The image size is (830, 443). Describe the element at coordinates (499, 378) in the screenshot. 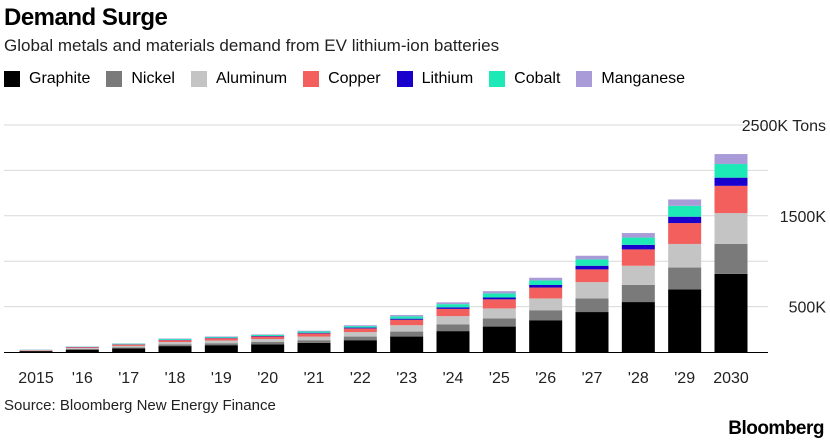

I see `x-tick-label: '25` at that location.